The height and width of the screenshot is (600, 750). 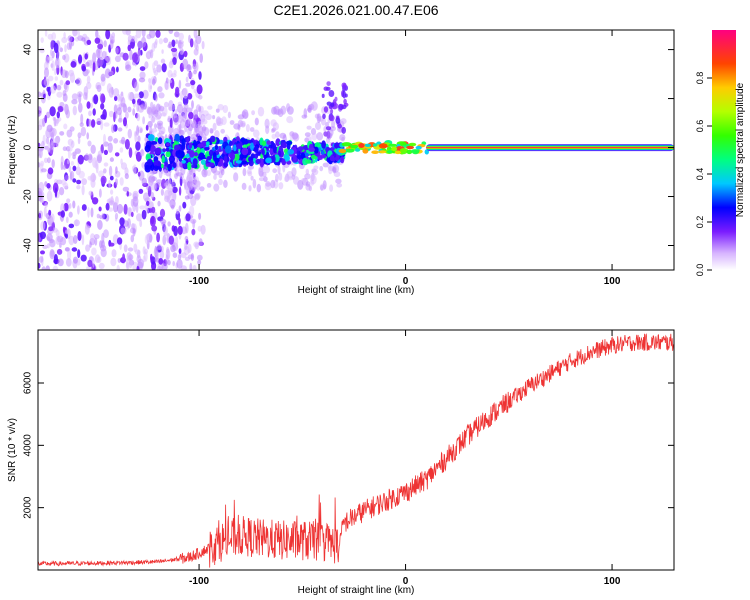 What do you see at coordinates (724, 150) in the screenshot?
I see `colorbar-gradient` at bounding box center [724, 150].